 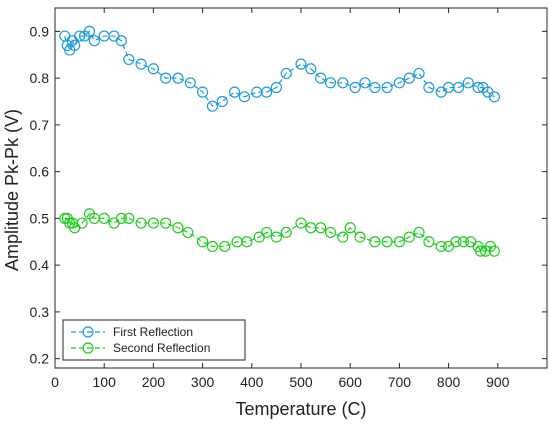 What do you see at coordinates (12, 190) in the screenshot?
I see `y-axis-label: Amplitude Pk-Pk (V)` at bounding box center [12, 190].